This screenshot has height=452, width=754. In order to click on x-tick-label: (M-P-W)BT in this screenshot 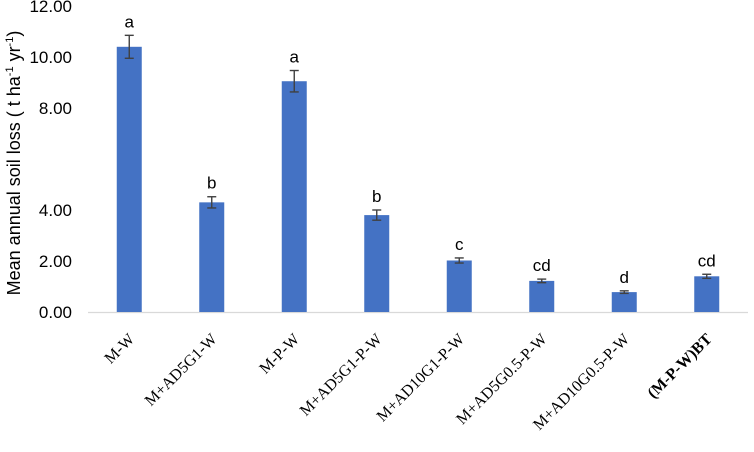, I will do `click(679, 366)`.